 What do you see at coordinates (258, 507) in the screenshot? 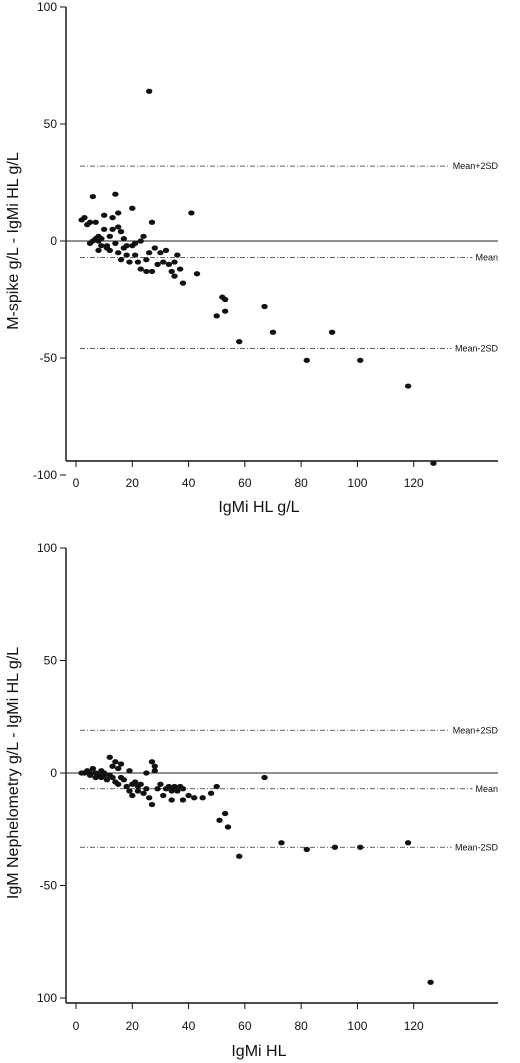
I see `x-axis-title: IgMi HL g/L` at bounding box center [258, 507].